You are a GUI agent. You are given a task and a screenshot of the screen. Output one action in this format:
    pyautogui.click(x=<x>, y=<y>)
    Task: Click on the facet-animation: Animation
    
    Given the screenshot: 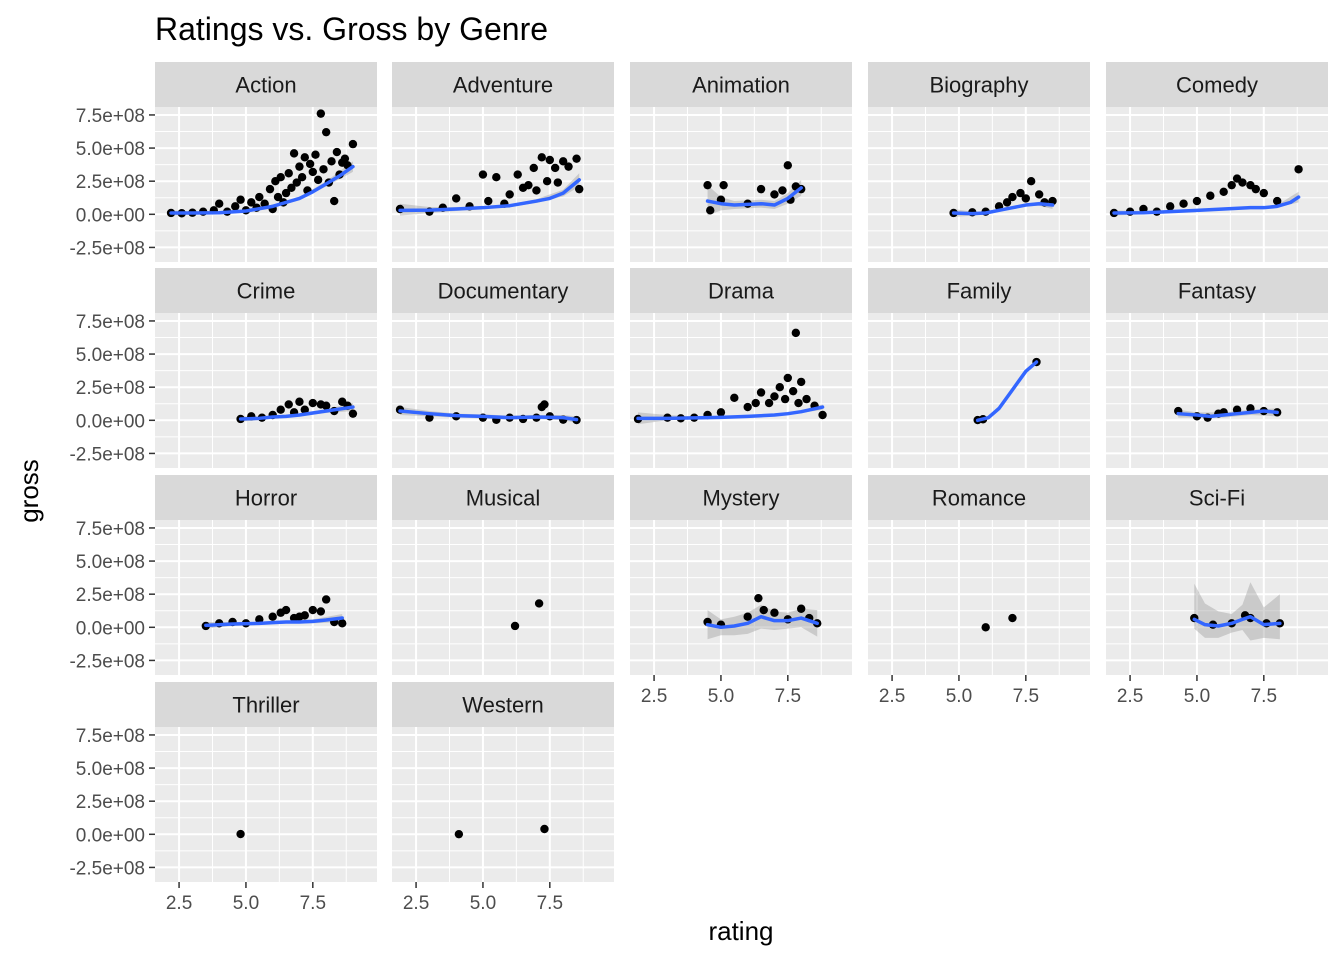 What is the action you would take?
    pyautogui.click(x=736, y=162)
    